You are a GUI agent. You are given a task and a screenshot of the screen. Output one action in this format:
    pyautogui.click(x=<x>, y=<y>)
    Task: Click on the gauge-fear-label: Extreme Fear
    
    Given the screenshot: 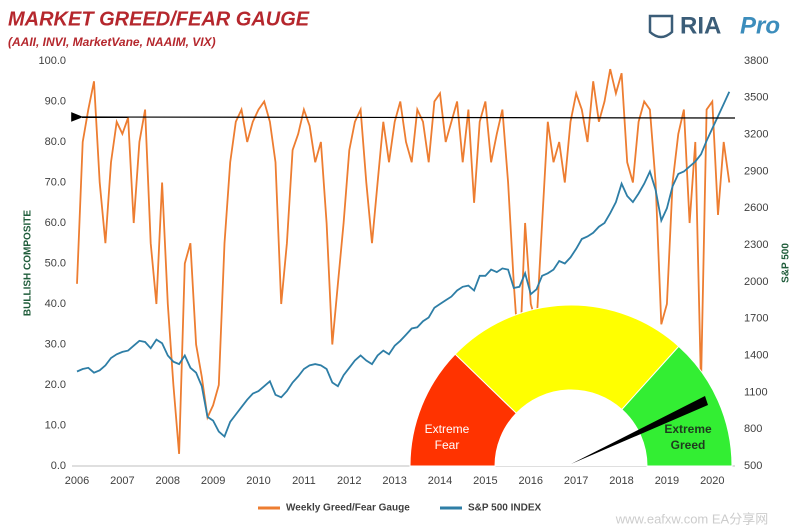 What is the action you would take?
    pyautogui.click(x=447, y=437)
    